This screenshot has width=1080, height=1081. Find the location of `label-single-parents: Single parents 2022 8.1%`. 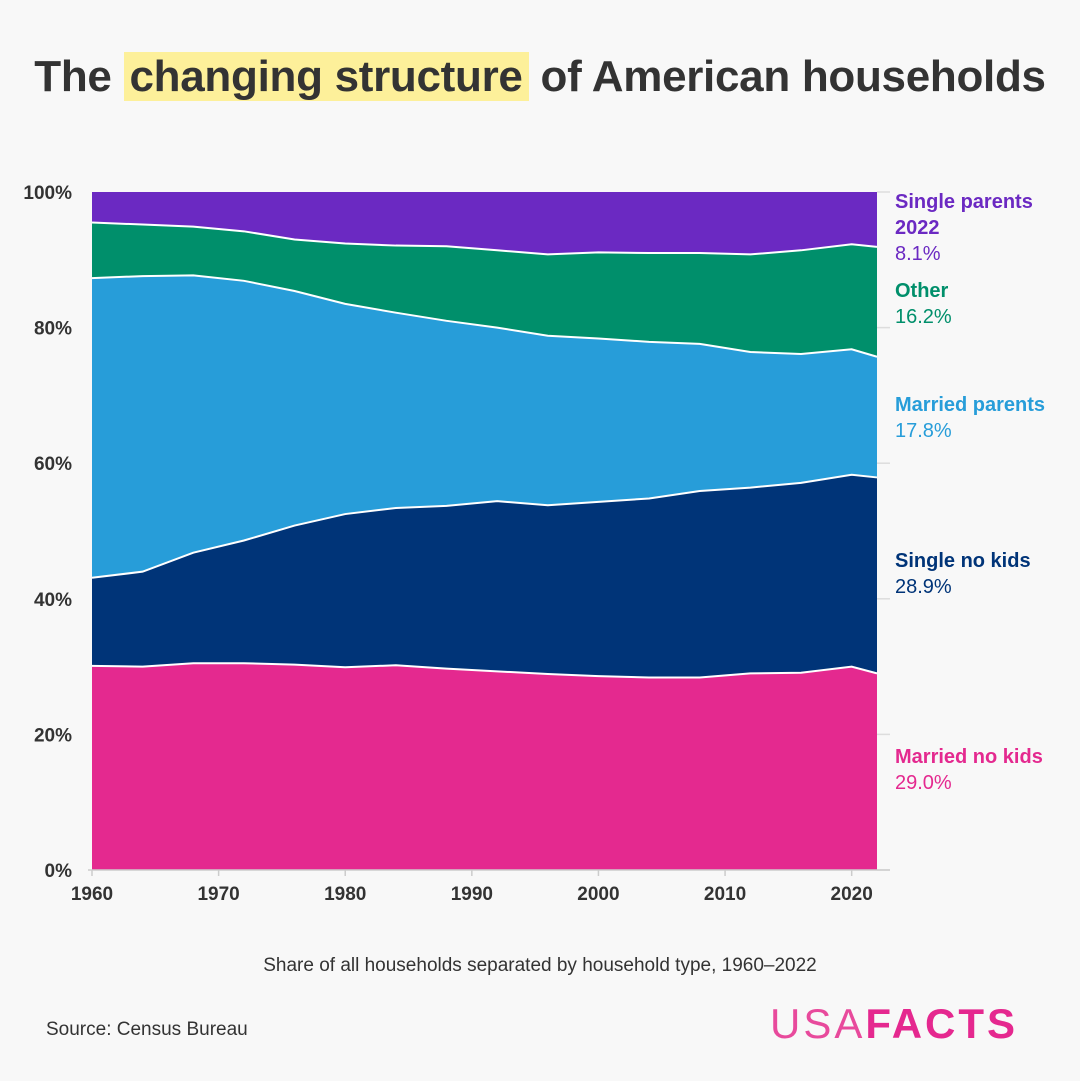

label-single-parents: Single parents 2022 8.1% is located at coordinates (964, 228).